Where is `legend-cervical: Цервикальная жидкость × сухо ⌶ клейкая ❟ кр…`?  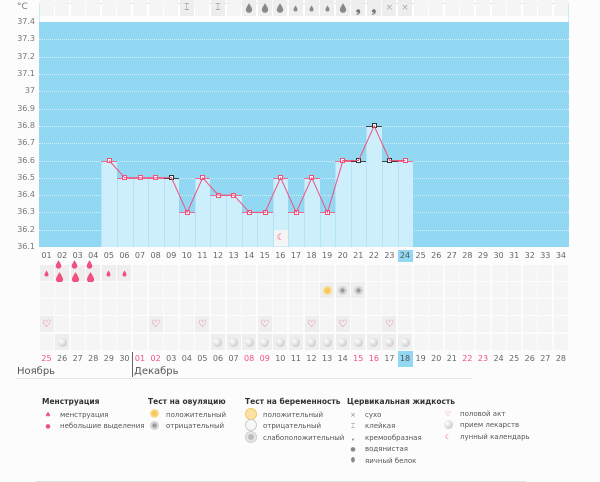 legend-cervical: Цервикальная жидкость × сухо ⌶ клейкая ❟ кр… is located at coordinates (401, 432).